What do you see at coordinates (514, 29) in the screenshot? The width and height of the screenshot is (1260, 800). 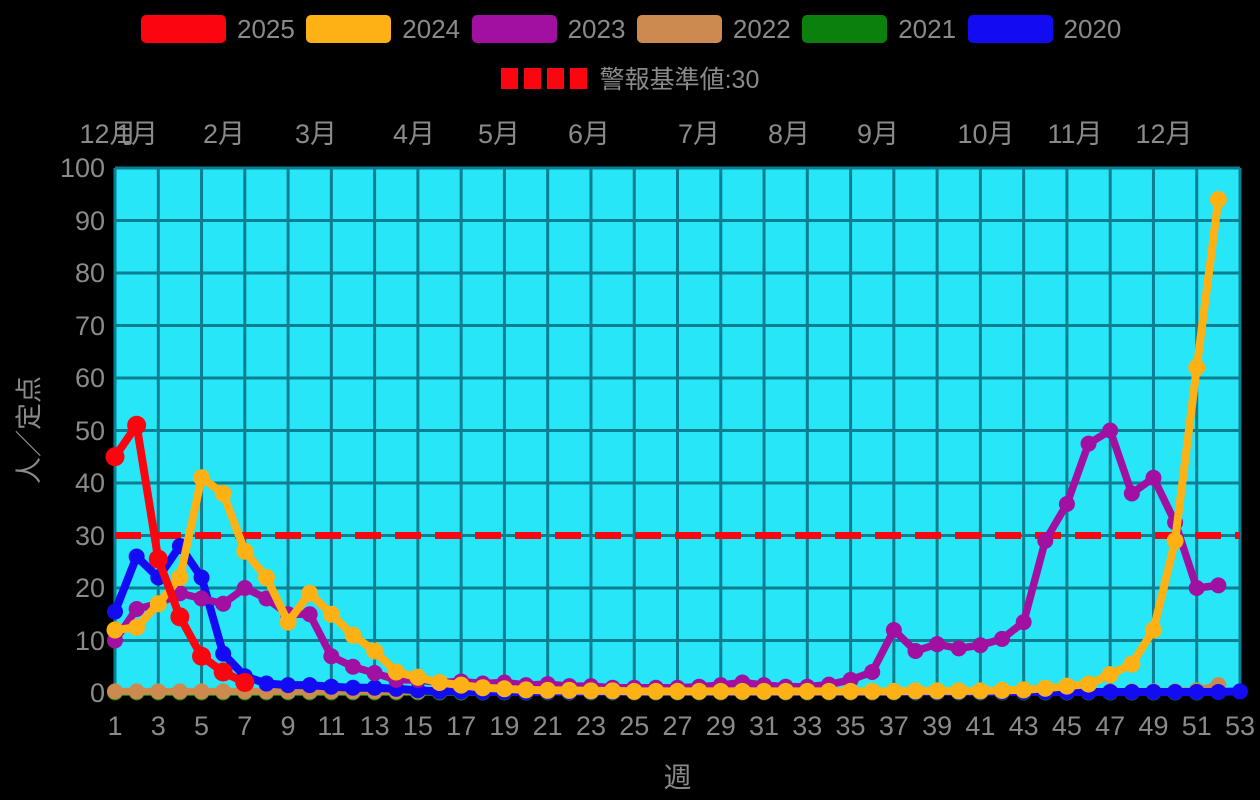 I see `legend-swatch-2023` at bounding box center [514, 29].